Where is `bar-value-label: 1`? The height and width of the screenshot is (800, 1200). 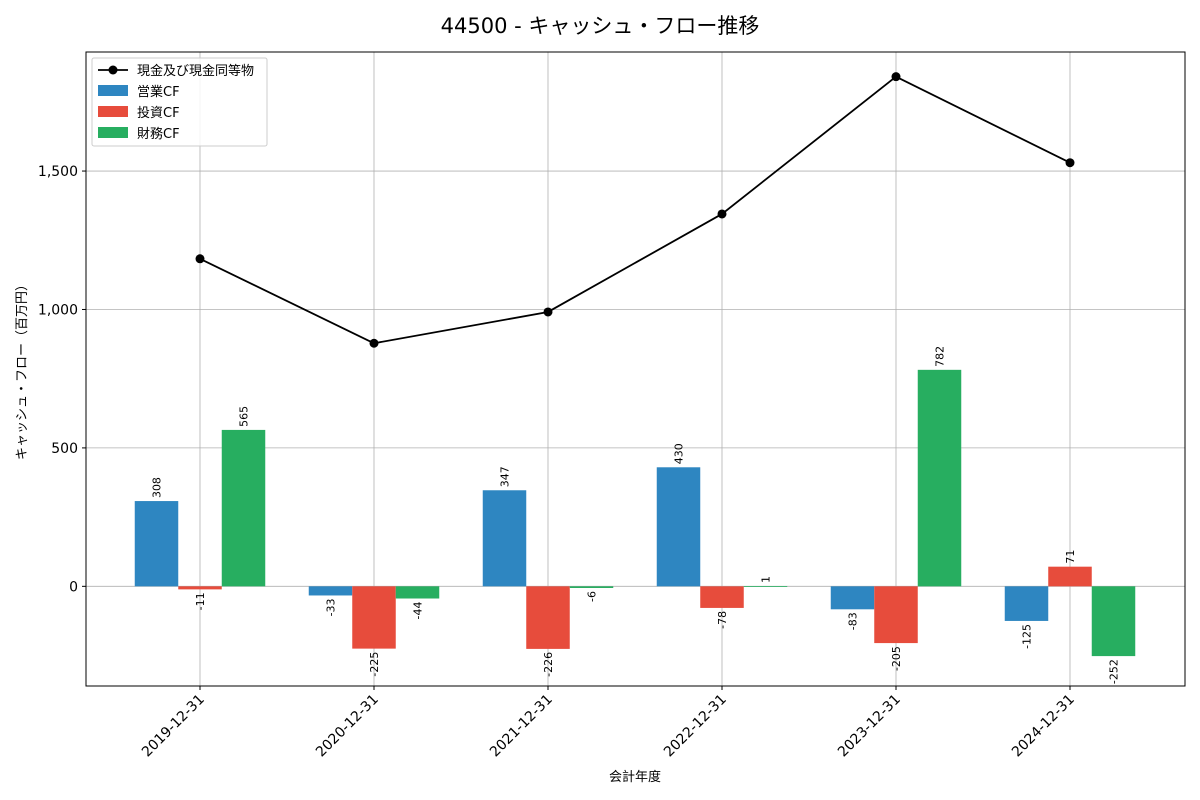
bar-value-label: 1 is located at coordinates (766, 579).